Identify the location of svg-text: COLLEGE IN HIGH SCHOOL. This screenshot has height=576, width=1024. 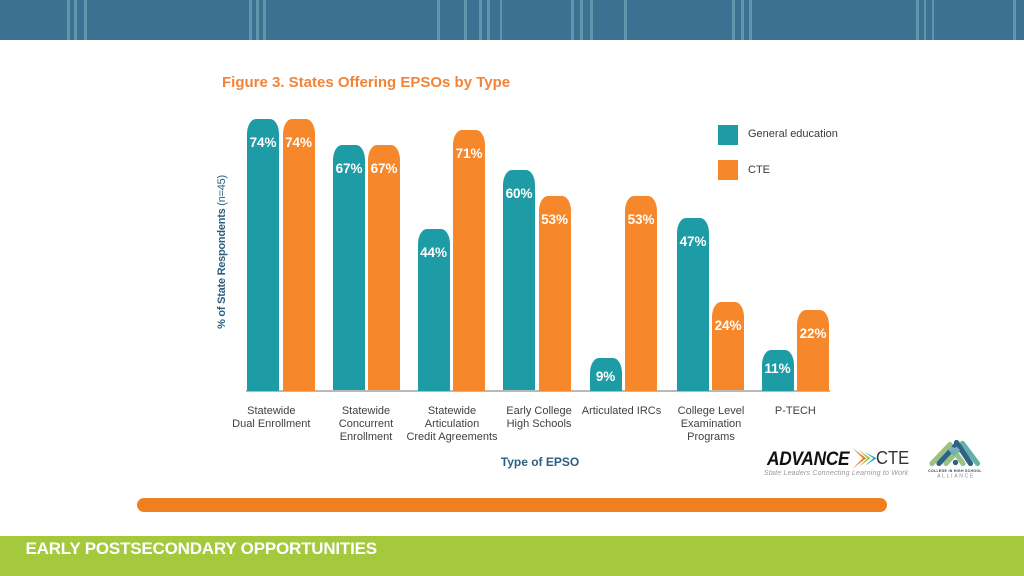
(955, 471).